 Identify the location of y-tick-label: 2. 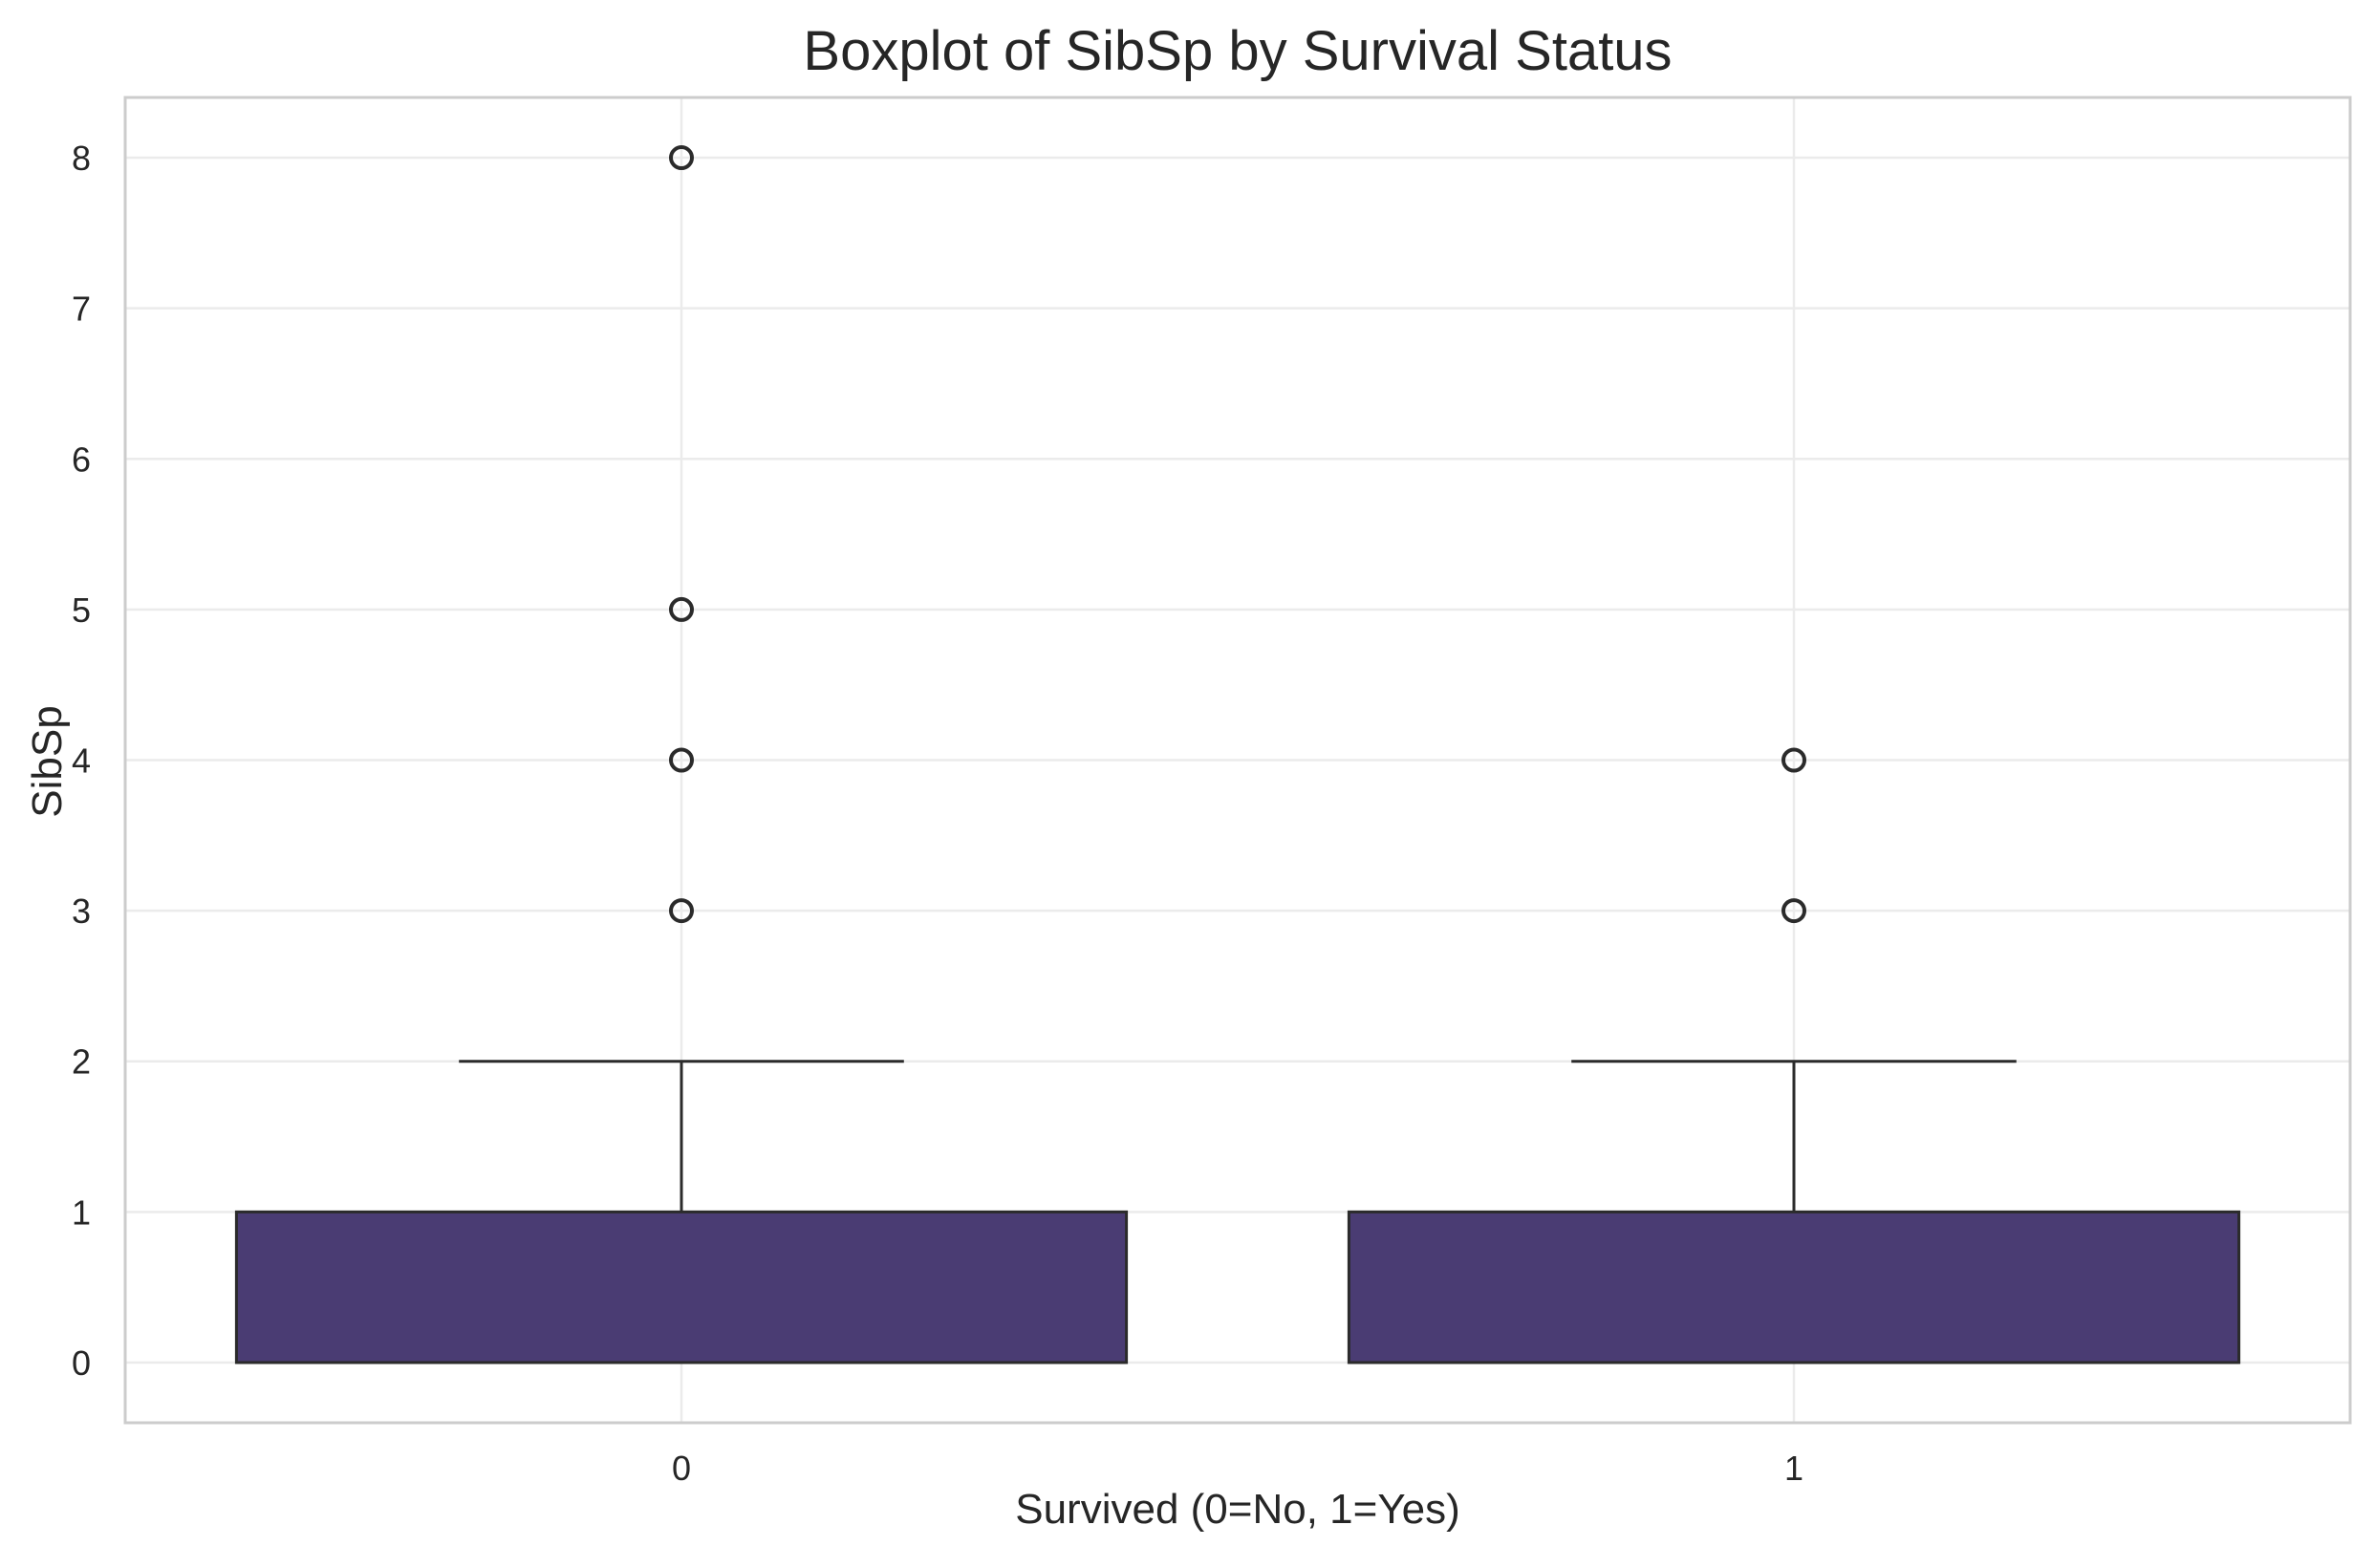
(82, 1062).